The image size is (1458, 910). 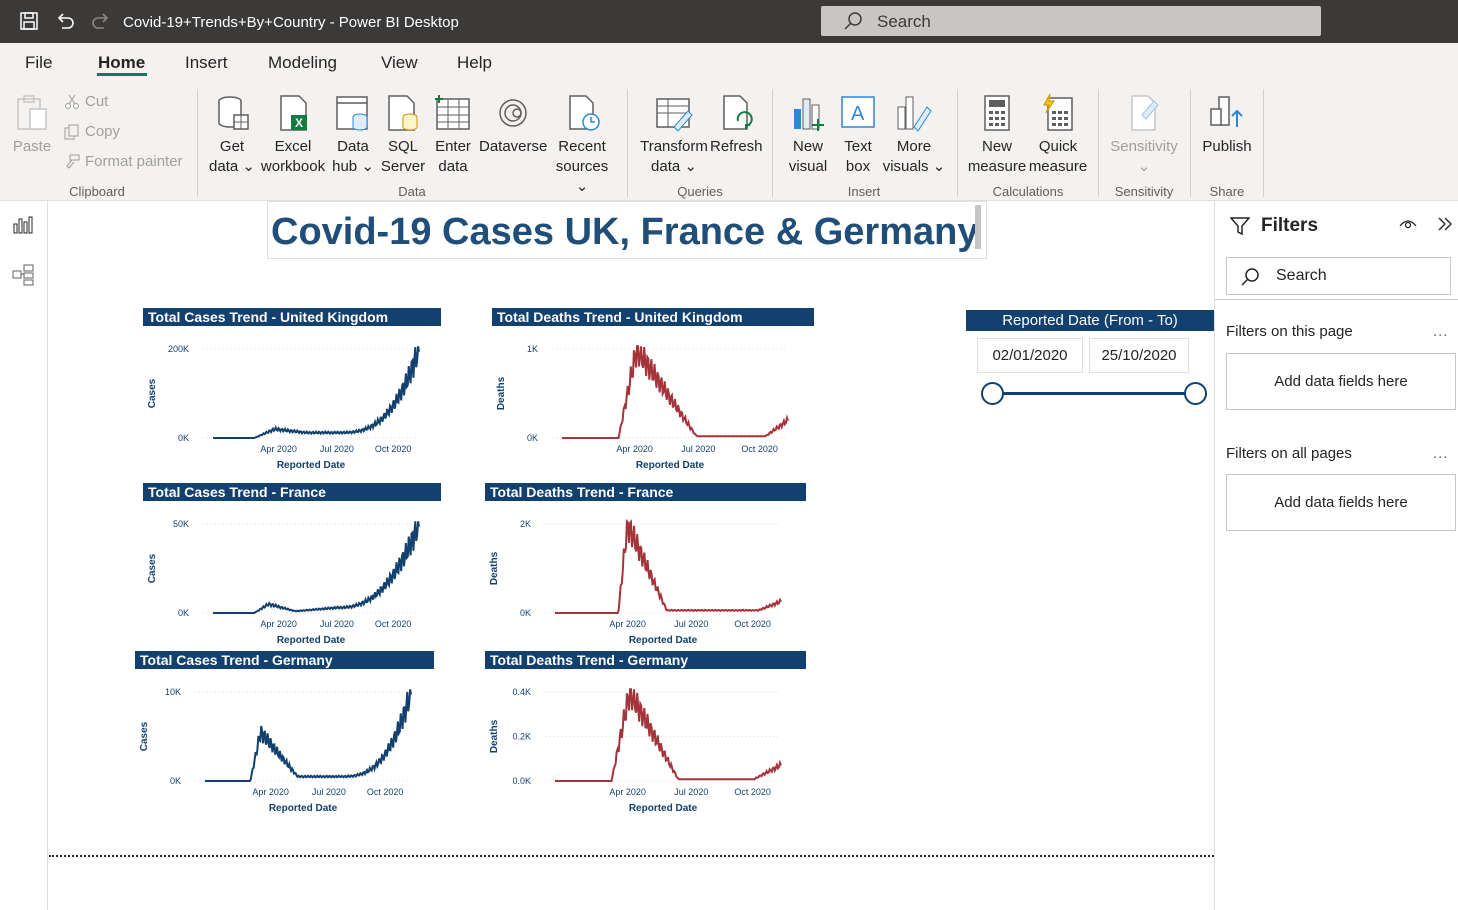 What do you see at coordinates (1094, 393) in the screenshot?
I see `date-slider-track` at bounding box center [1094, 393].